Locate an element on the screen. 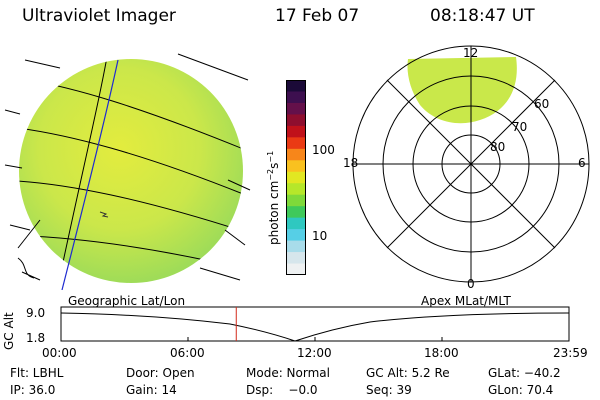 This screenshot has width=600, height=400. geo-panel-label: Geographic Lat/Lon is located at coordinates (127, 301).